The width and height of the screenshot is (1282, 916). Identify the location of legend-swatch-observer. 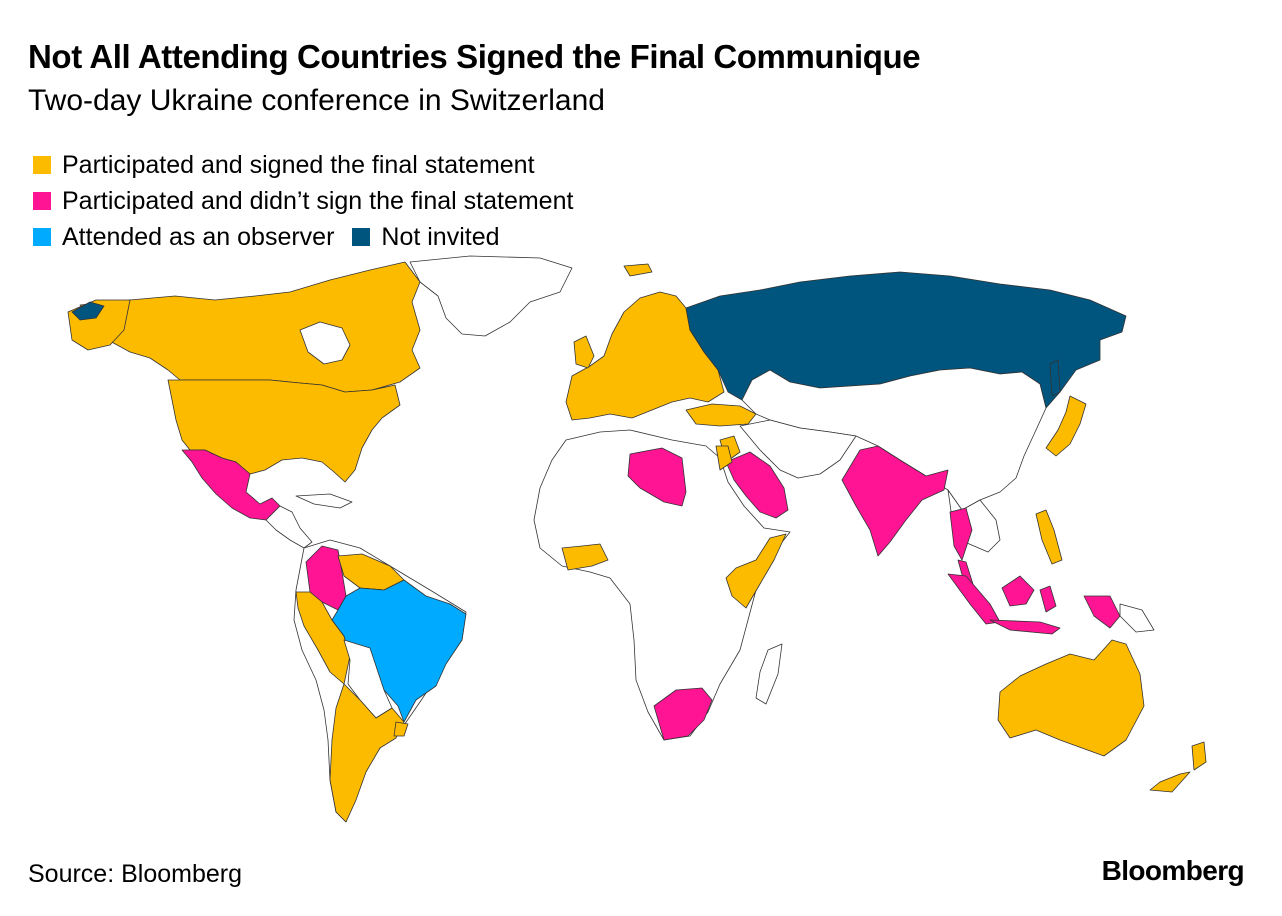
(42, 237).